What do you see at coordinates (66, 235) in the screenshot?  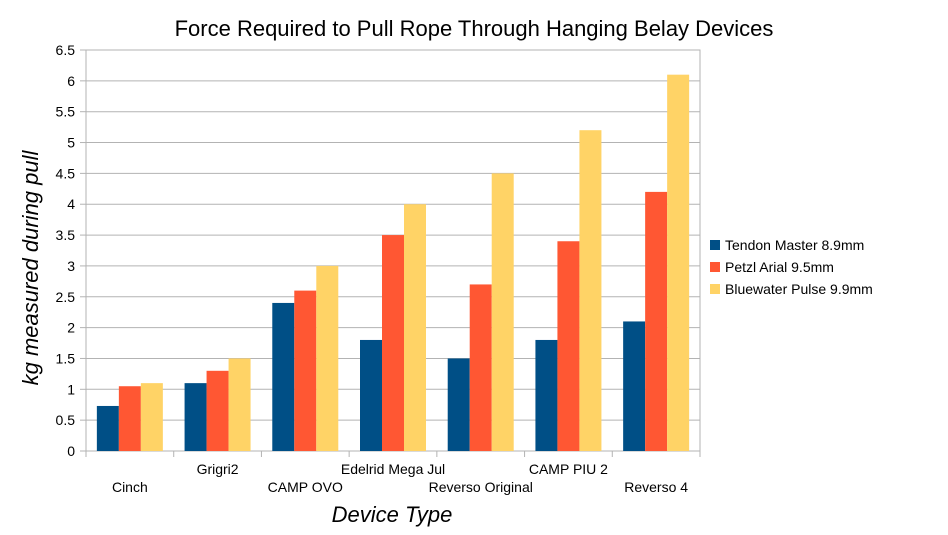 I see `y-tick-label: 3.5` at bounding box center [66, 235].